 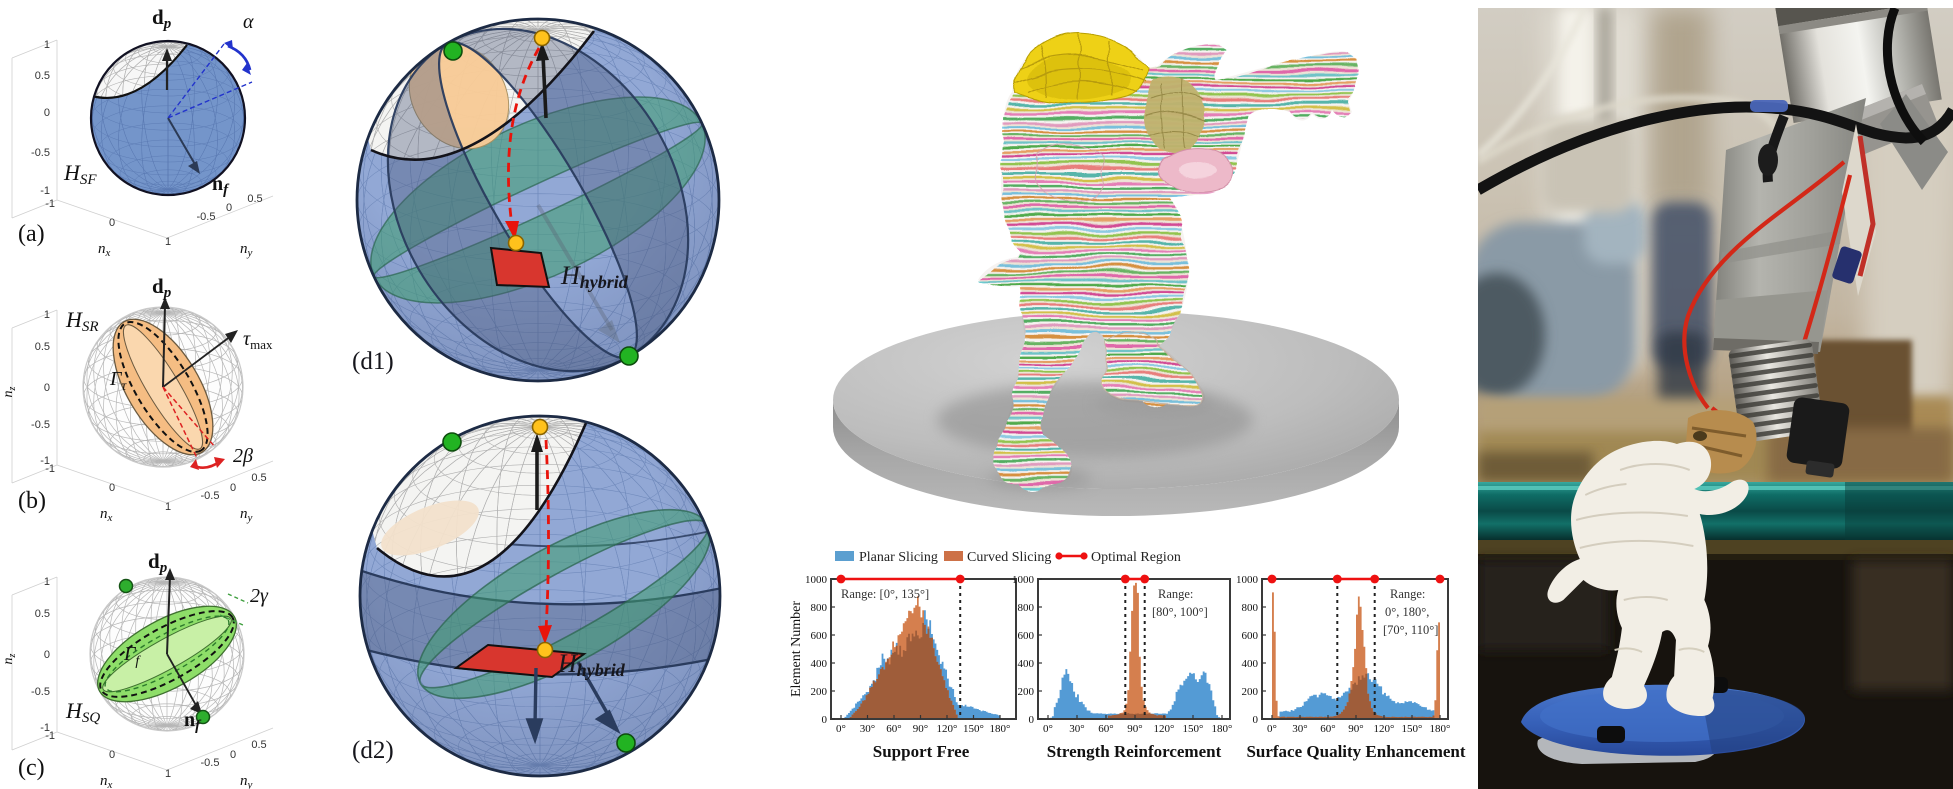 What do you see at coordinates (82, 712) in the screenshot?
I see `svg-text: HSQ` at bounding box center [82, 712].